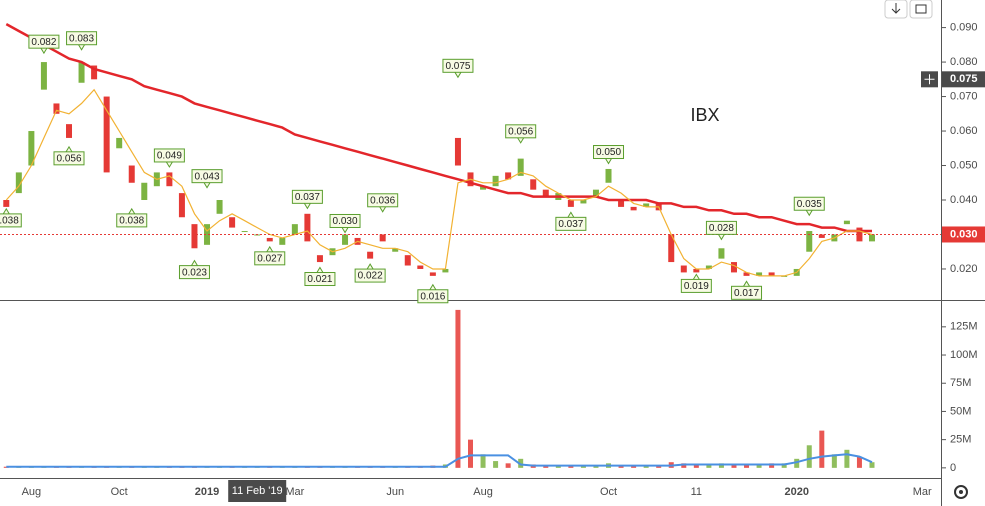 Image resolution: width=985 pixels, height=506 pixels. I want to click on x-tick-label: 2019, so click(207, 492).